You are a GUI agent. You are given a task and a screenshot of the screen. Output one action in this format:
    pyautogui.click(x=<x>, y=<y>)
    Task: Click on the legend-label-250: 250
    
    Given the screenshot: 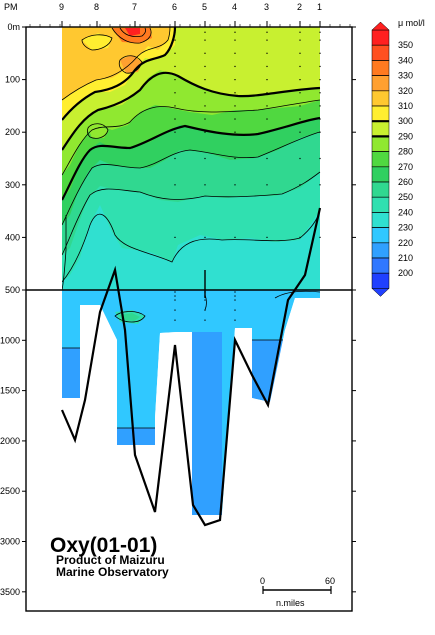 What is the action you would take?
    pyautogui.click(x=405, y=197)
    